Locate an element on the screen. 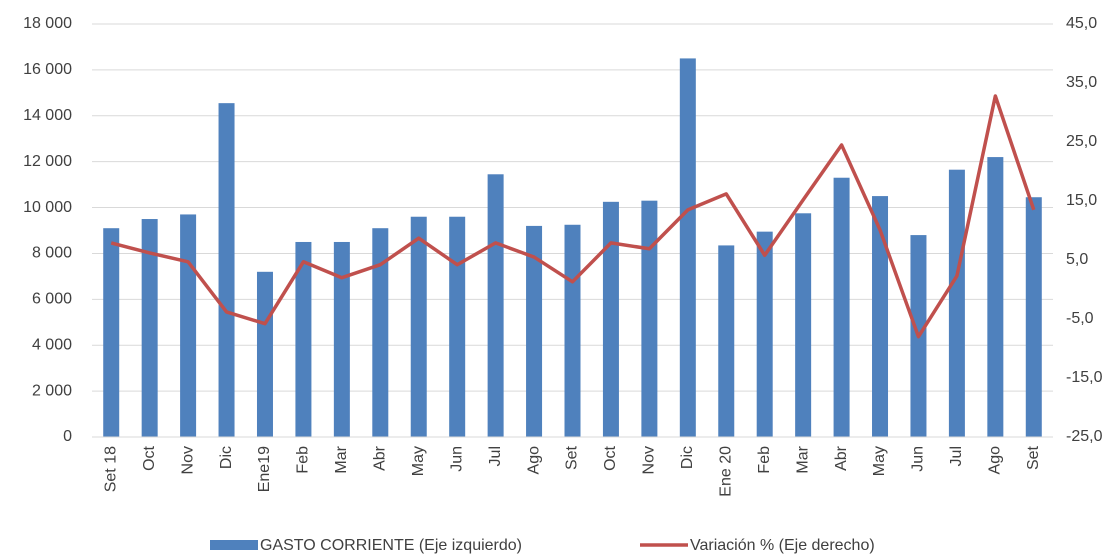 The height and width of the screenshot is (555, 1118). y-tick-label: 4 000 is located at coordinates (52, 344).